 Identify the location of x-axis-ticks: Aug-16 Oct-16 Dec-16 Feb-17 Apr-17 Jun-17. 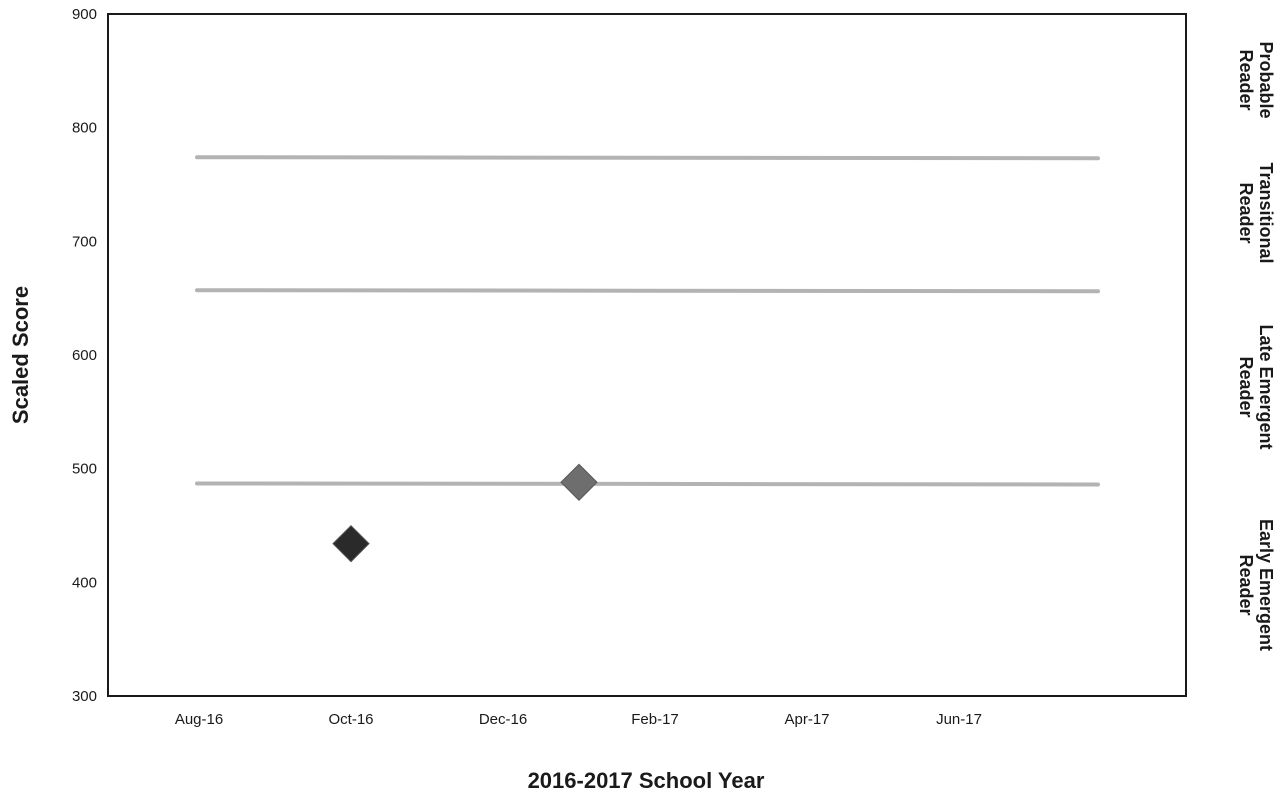
(578, 719).